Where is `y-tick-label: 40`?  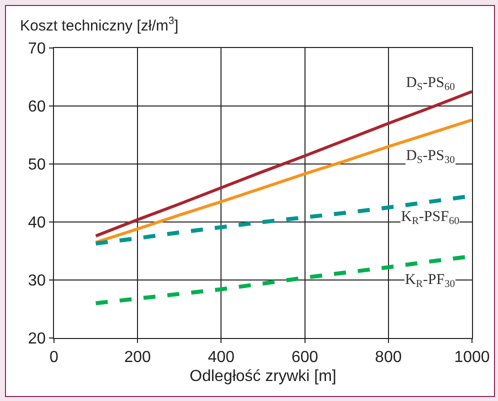 y-tick-label: 40 is located at coordinates (37, 223).